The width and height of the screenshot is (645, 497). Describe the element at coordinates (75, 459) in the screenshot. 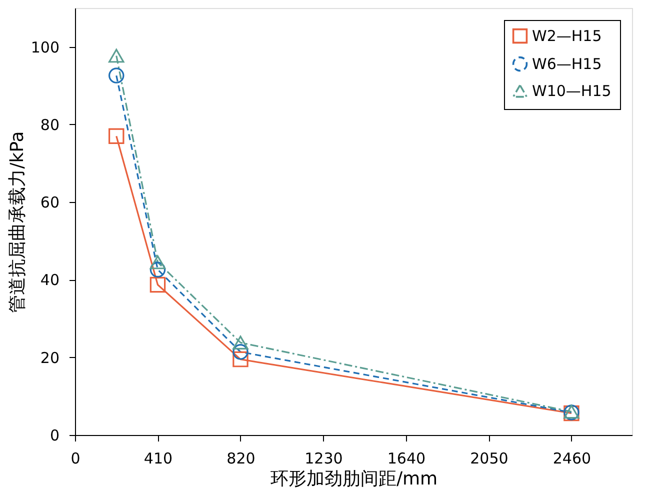

I see `x-tick-label: 0` at that location.